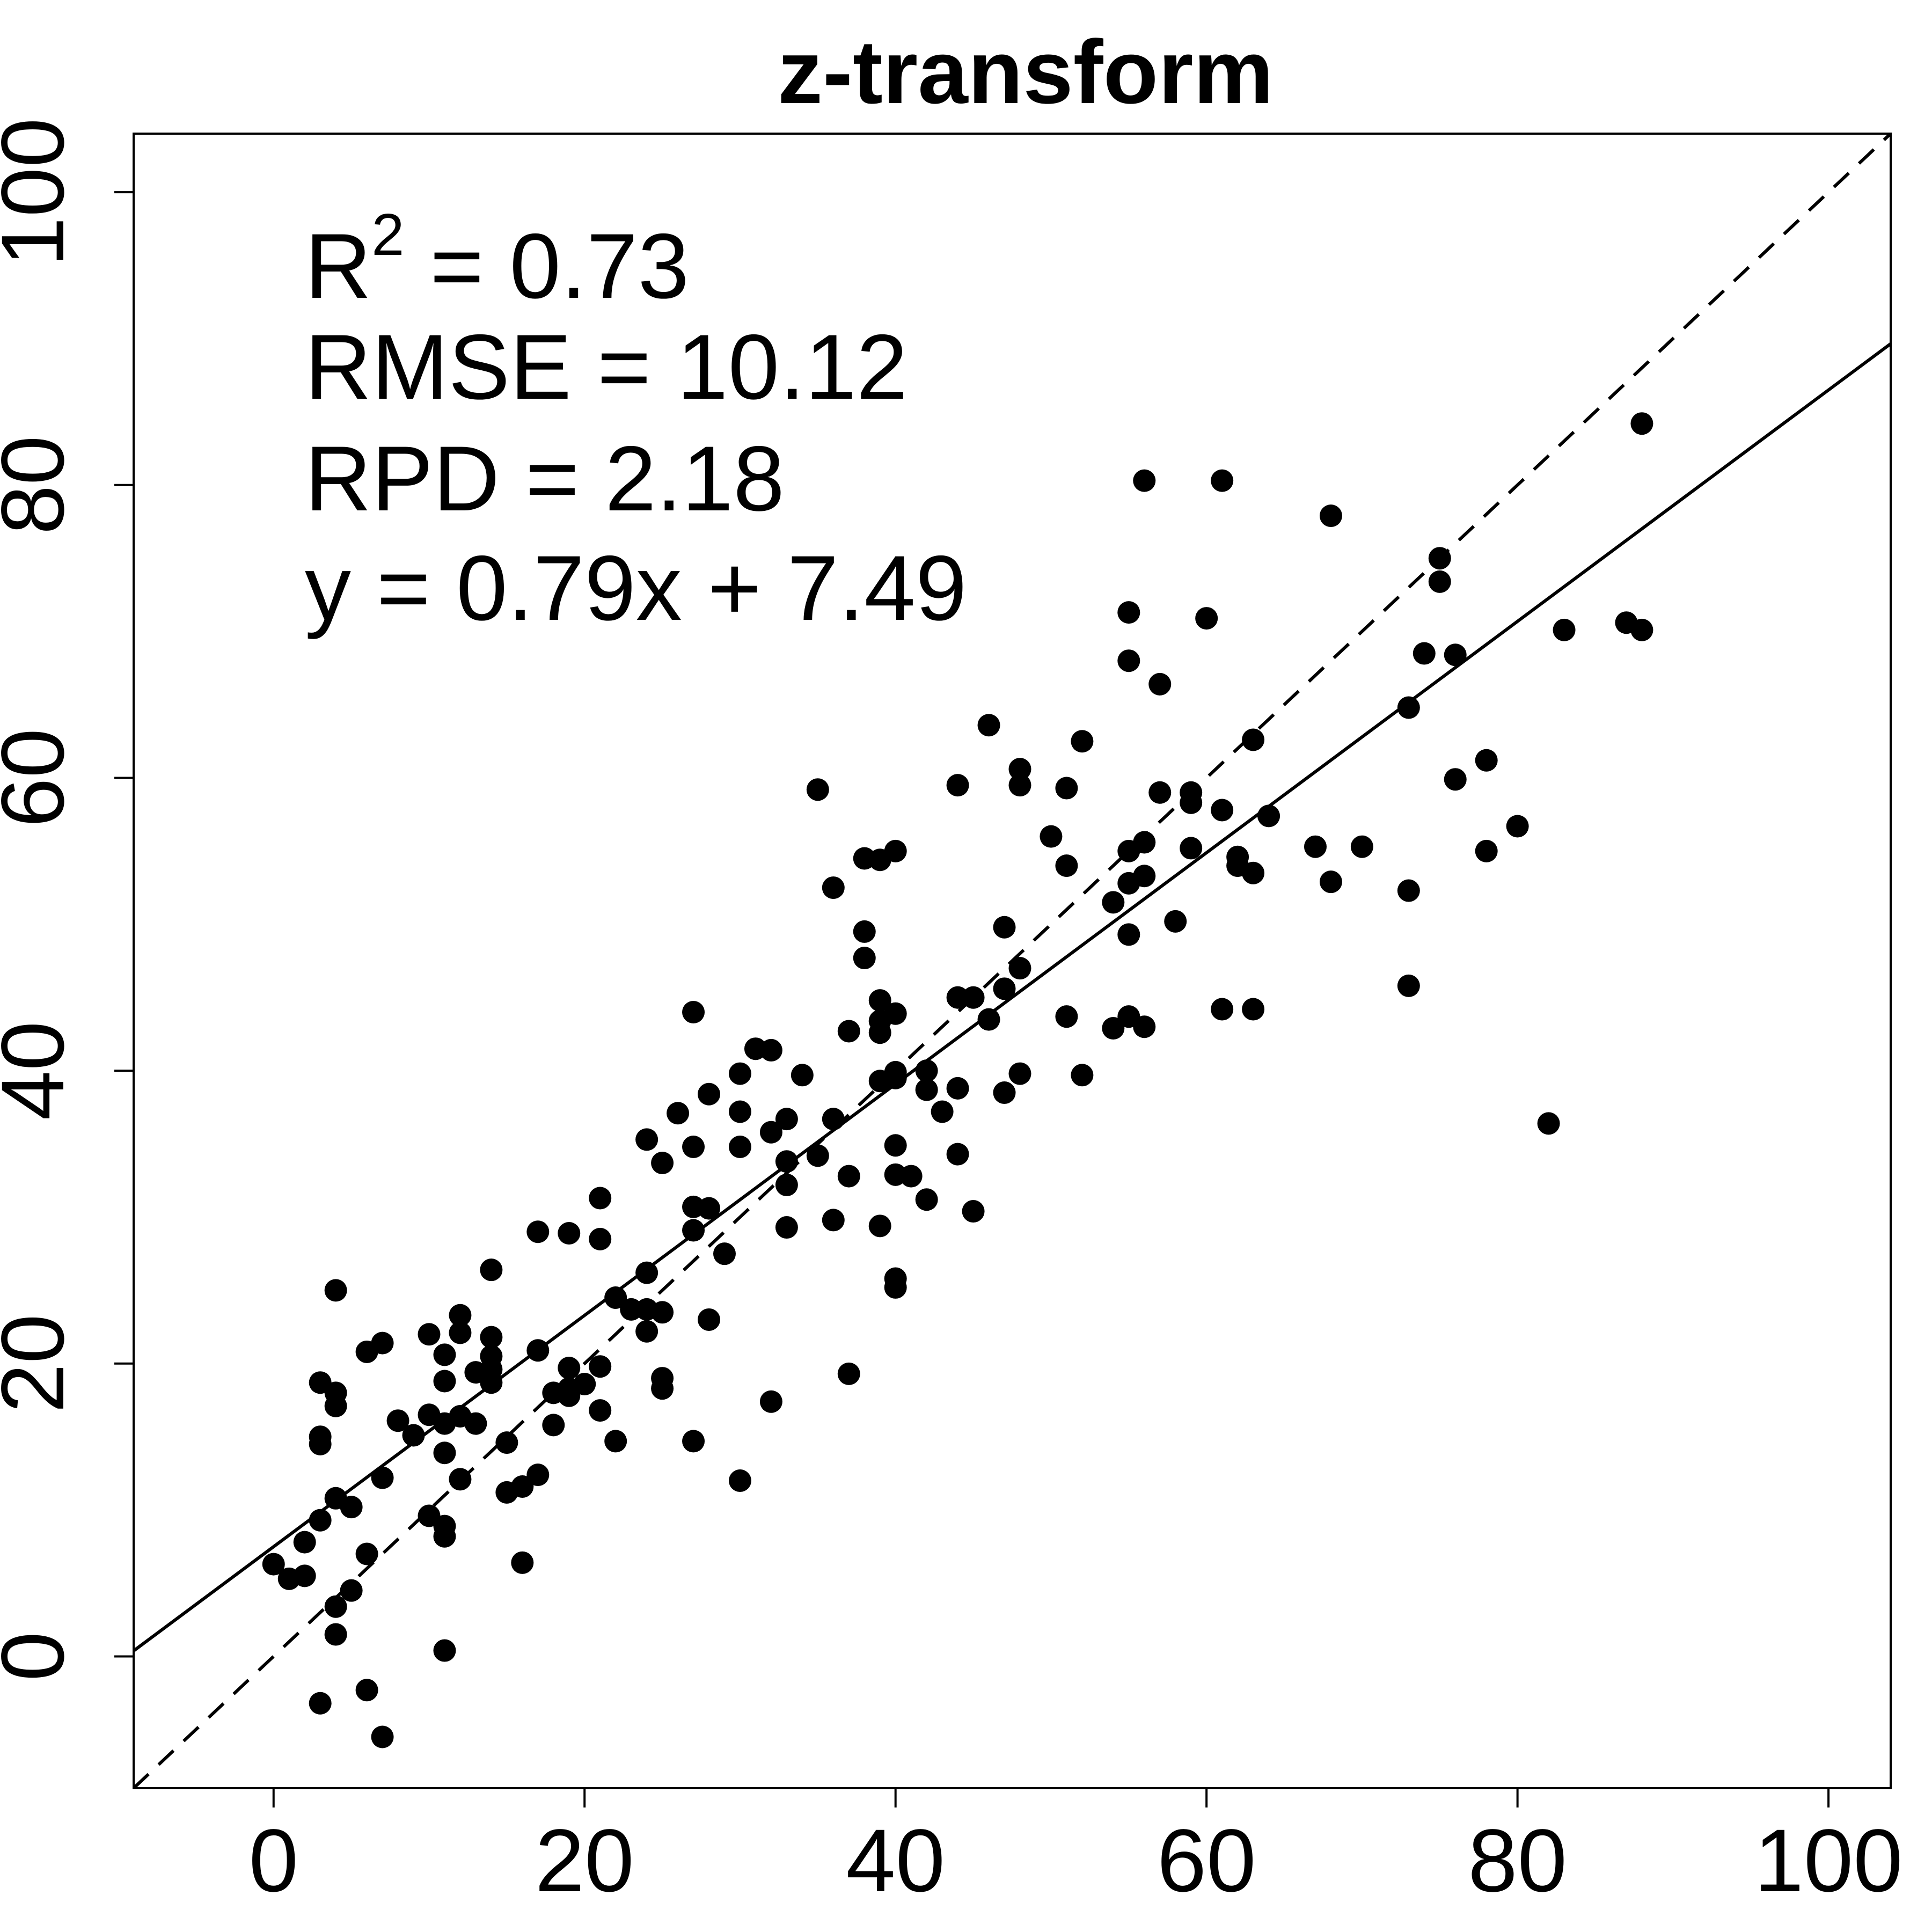  What do you see at coordinates (497, 260) in the screenshot?
I see `r-squared-label: R2 = 0.73` at bounding box center [497, 260].